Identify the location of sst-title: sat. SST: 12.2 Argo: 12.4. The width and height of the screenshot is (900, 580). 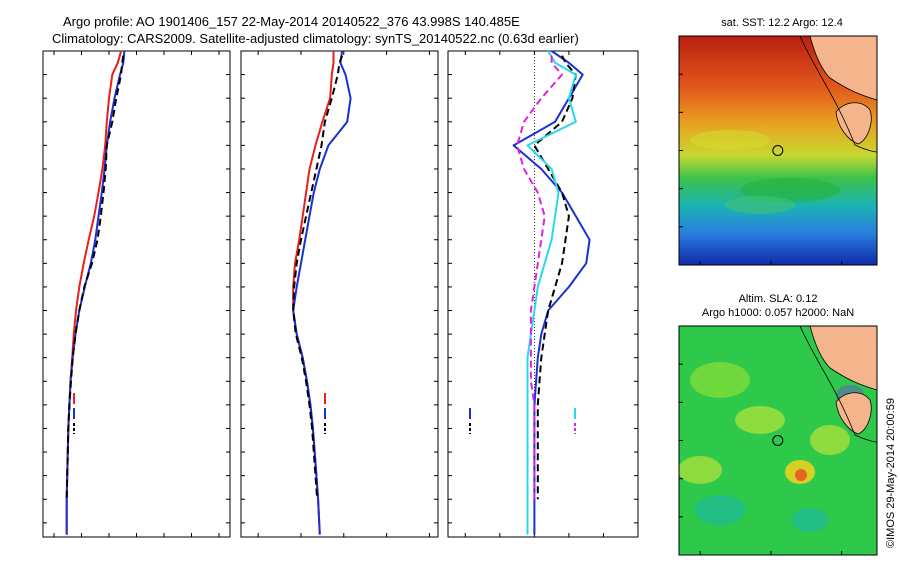
(782, 23).